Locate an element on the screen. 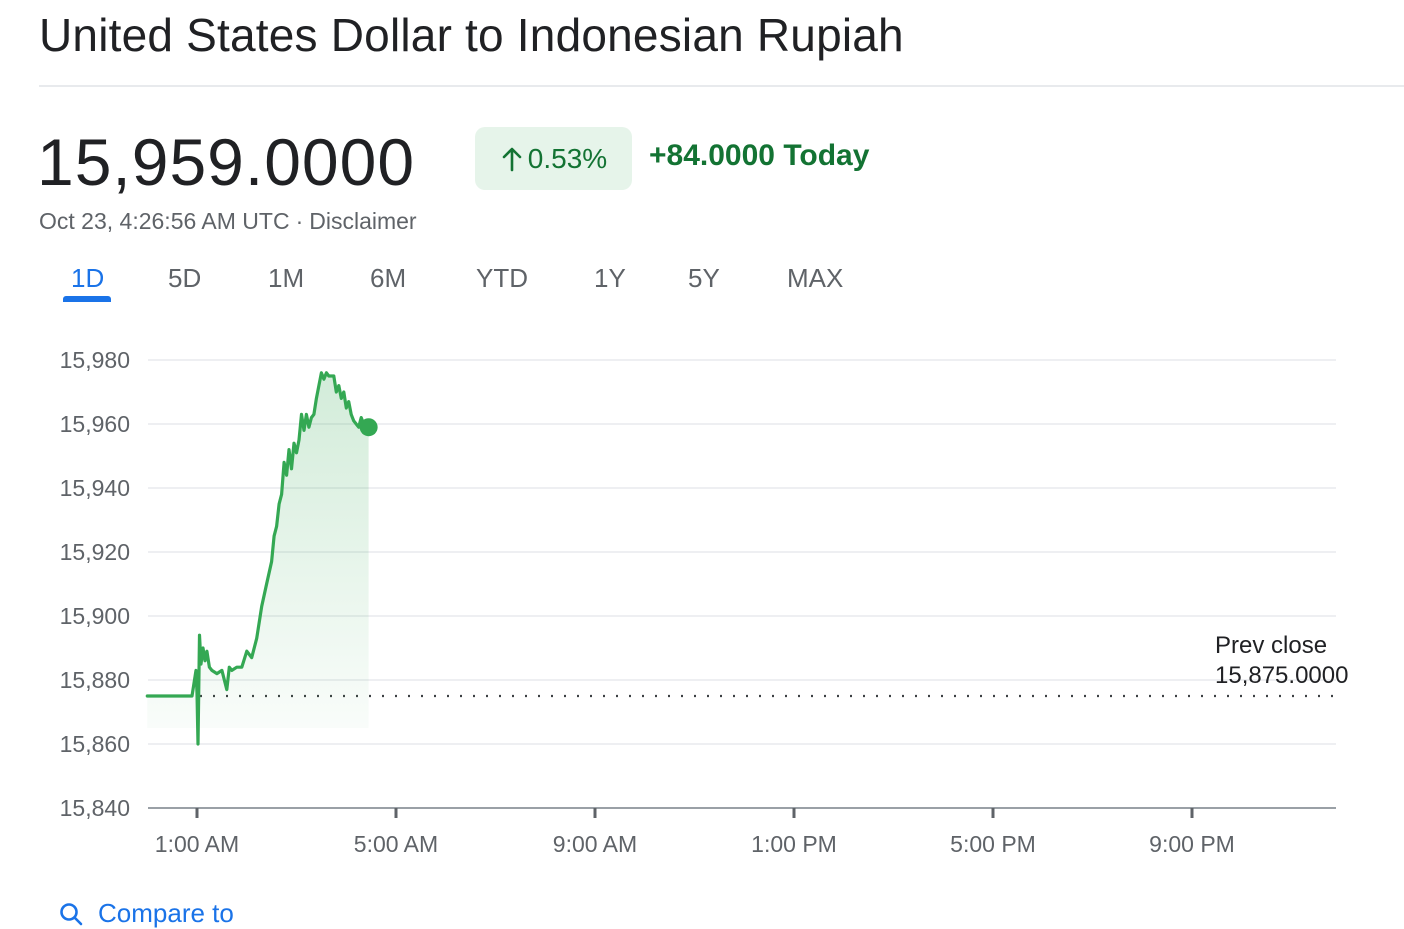  x-tick-label: 5:00 PM is located at coordinates (993, 844).